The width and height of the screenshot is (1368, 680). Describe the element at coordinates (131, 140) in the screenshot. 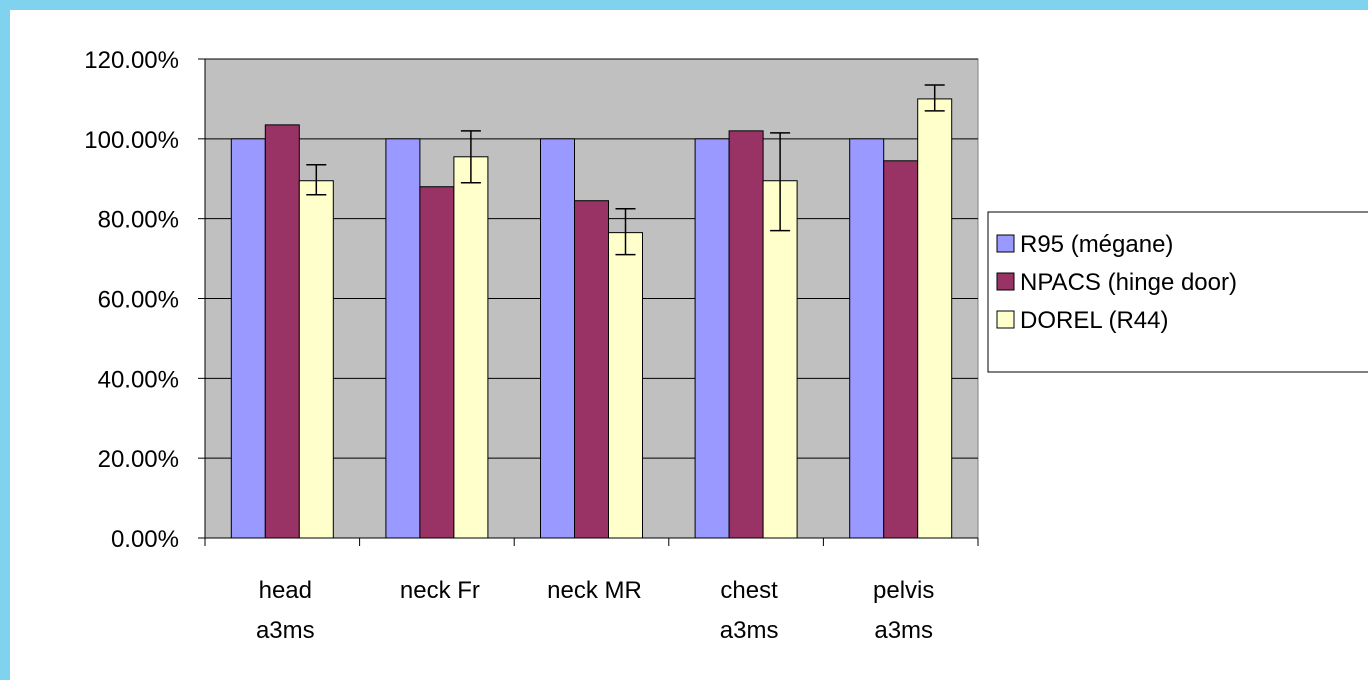

I see `y-tick-label: 100.00%` at that location.